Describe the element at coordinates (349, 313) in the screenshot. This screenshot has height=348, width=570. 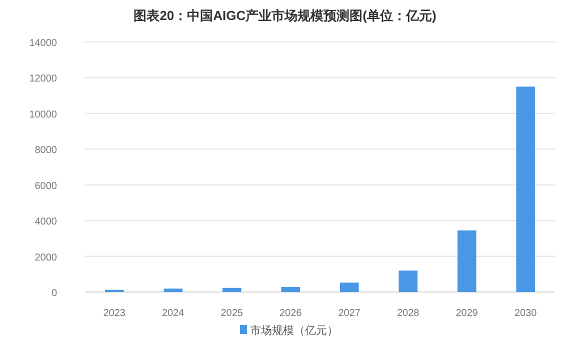
I see `x-tick-label: 2027` at that location.